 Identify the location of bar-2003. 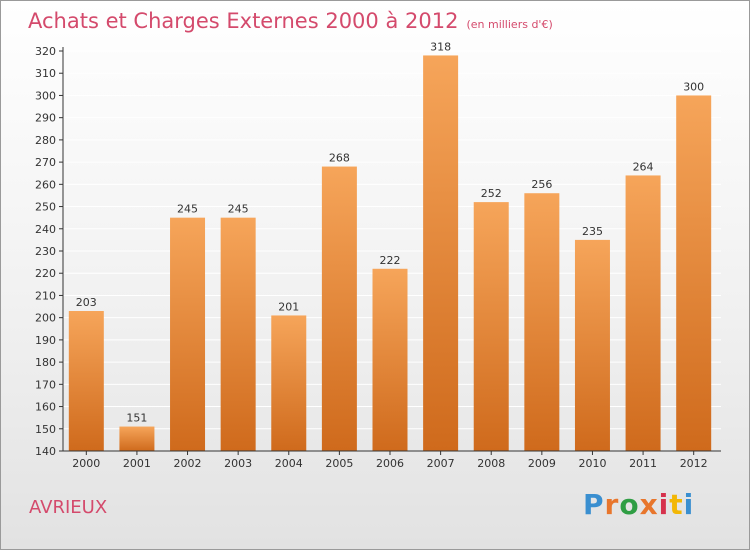
(238, 334).